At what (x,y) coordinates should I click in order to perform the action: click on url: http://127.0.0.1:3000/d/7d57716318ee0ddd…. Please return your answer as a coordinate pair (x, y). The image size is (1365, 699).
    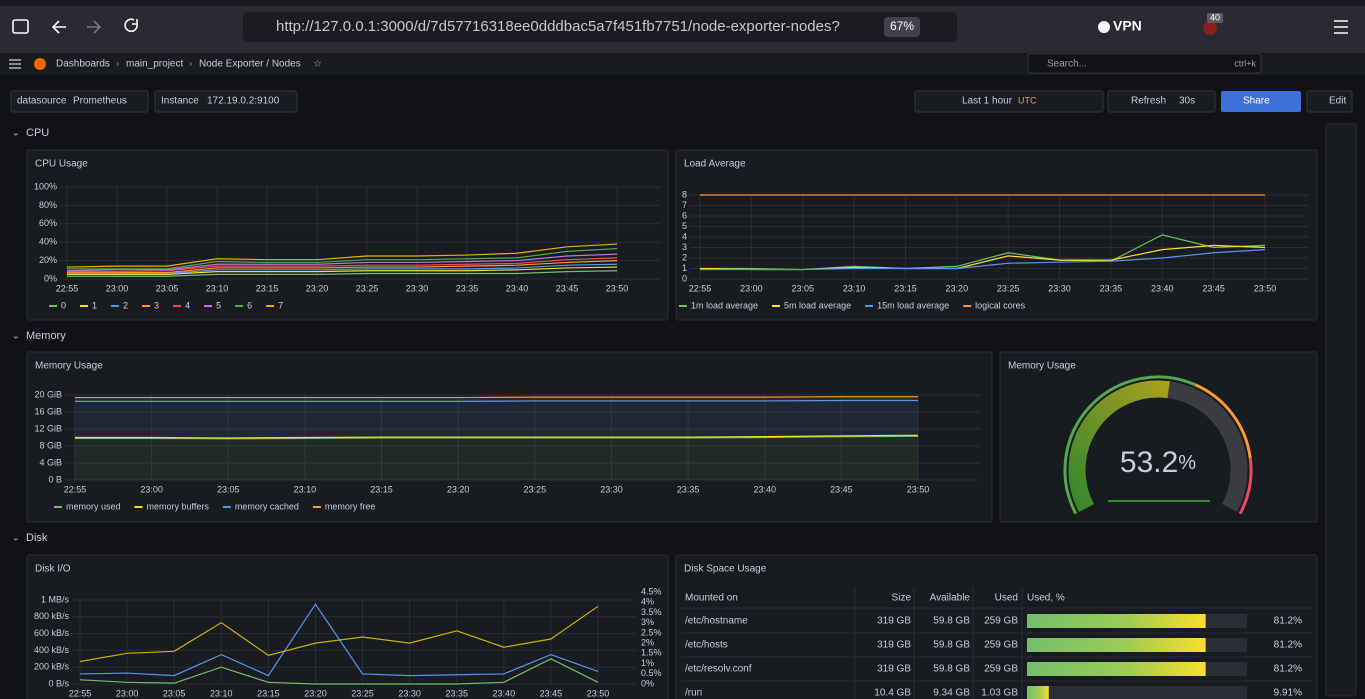
    Looking at the image, I should click on (558, 26).